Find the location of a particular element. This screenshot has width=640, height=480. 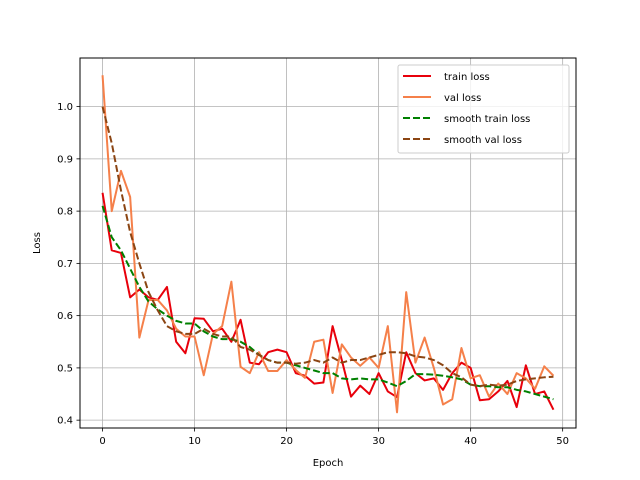

y-tick-label: 0.6 is located at coordinates (65, 316).